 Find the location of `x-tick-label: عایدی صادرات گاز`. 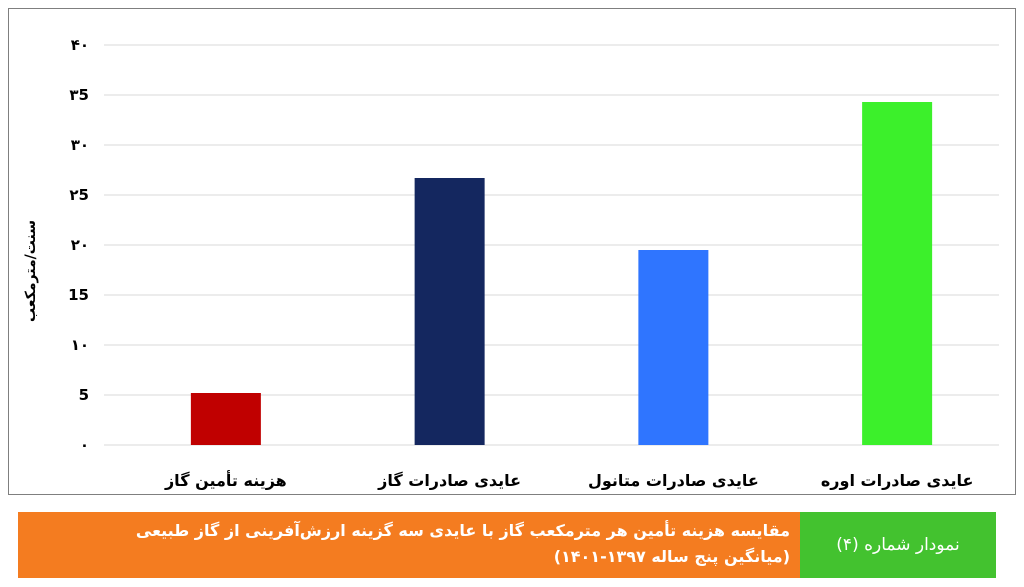

x-tick-label: عایدی صادرات گاز is located at coordinates (449, 480).